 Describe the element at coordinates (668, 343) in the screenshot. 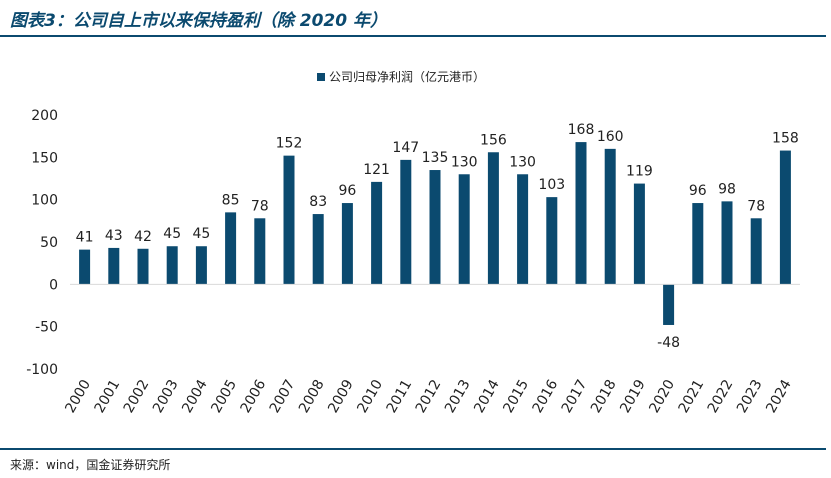

I see `data-label-2020: -48` at that location.